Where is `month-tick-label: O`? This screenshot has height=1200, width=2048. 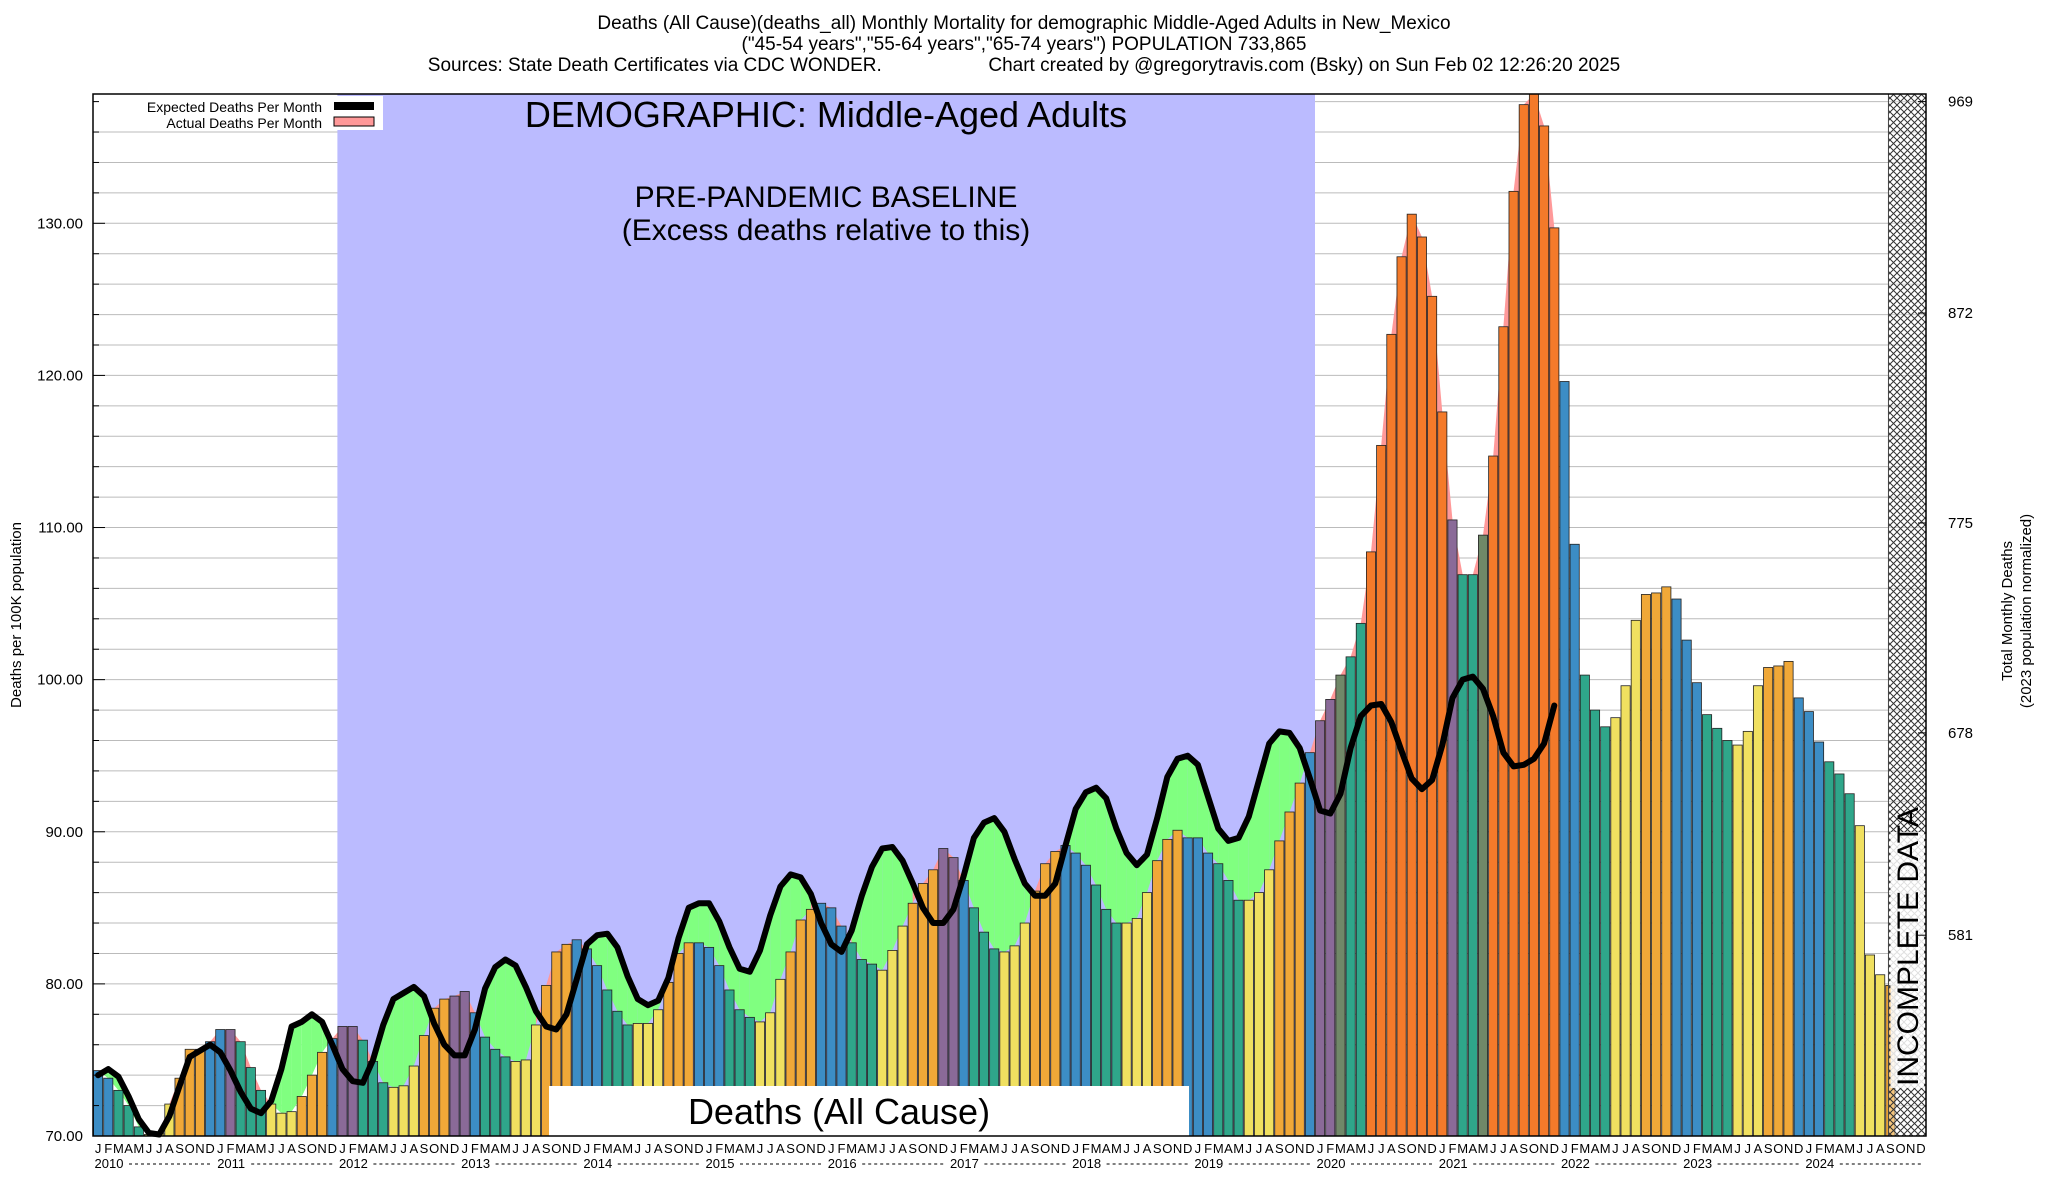 month-tick-label: O is located at coordinates (556, 1148).